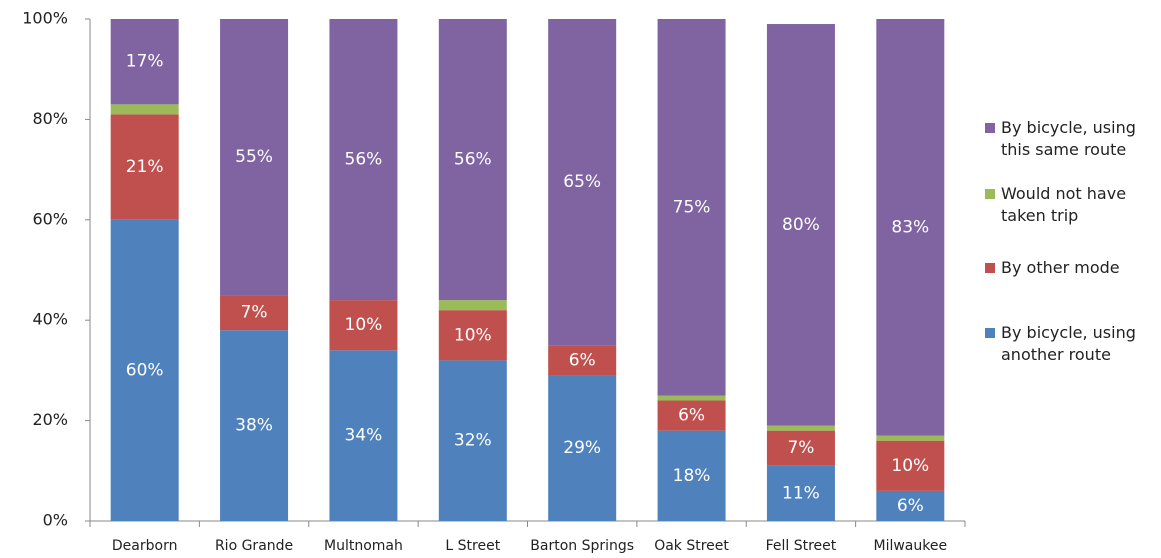 The width and height of the screenshot is (1161, 558). Describe the element at coordinates (50, 419) in the screenshot. I see `y-tick-label: 20%` at that location.